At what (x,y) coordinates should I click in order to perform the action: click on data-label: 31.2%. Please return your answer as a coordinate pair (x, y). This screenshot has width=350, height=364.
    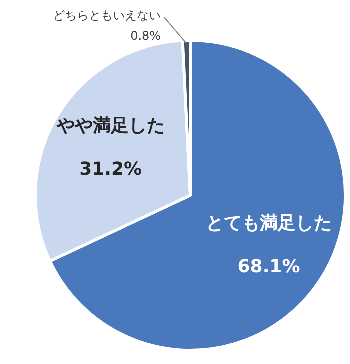
    Looking at the image, I should click on (111, 169).